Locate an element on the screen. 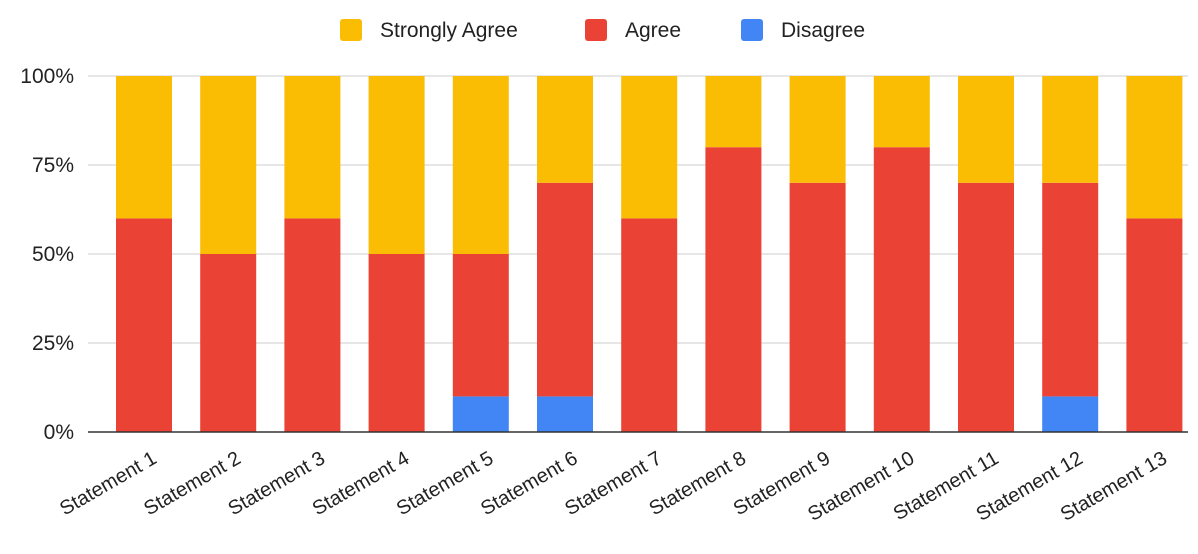 The width and height of the screenshot is (1198, 554). legend-label: Strongly Agree is located at coordinates (449, 30).